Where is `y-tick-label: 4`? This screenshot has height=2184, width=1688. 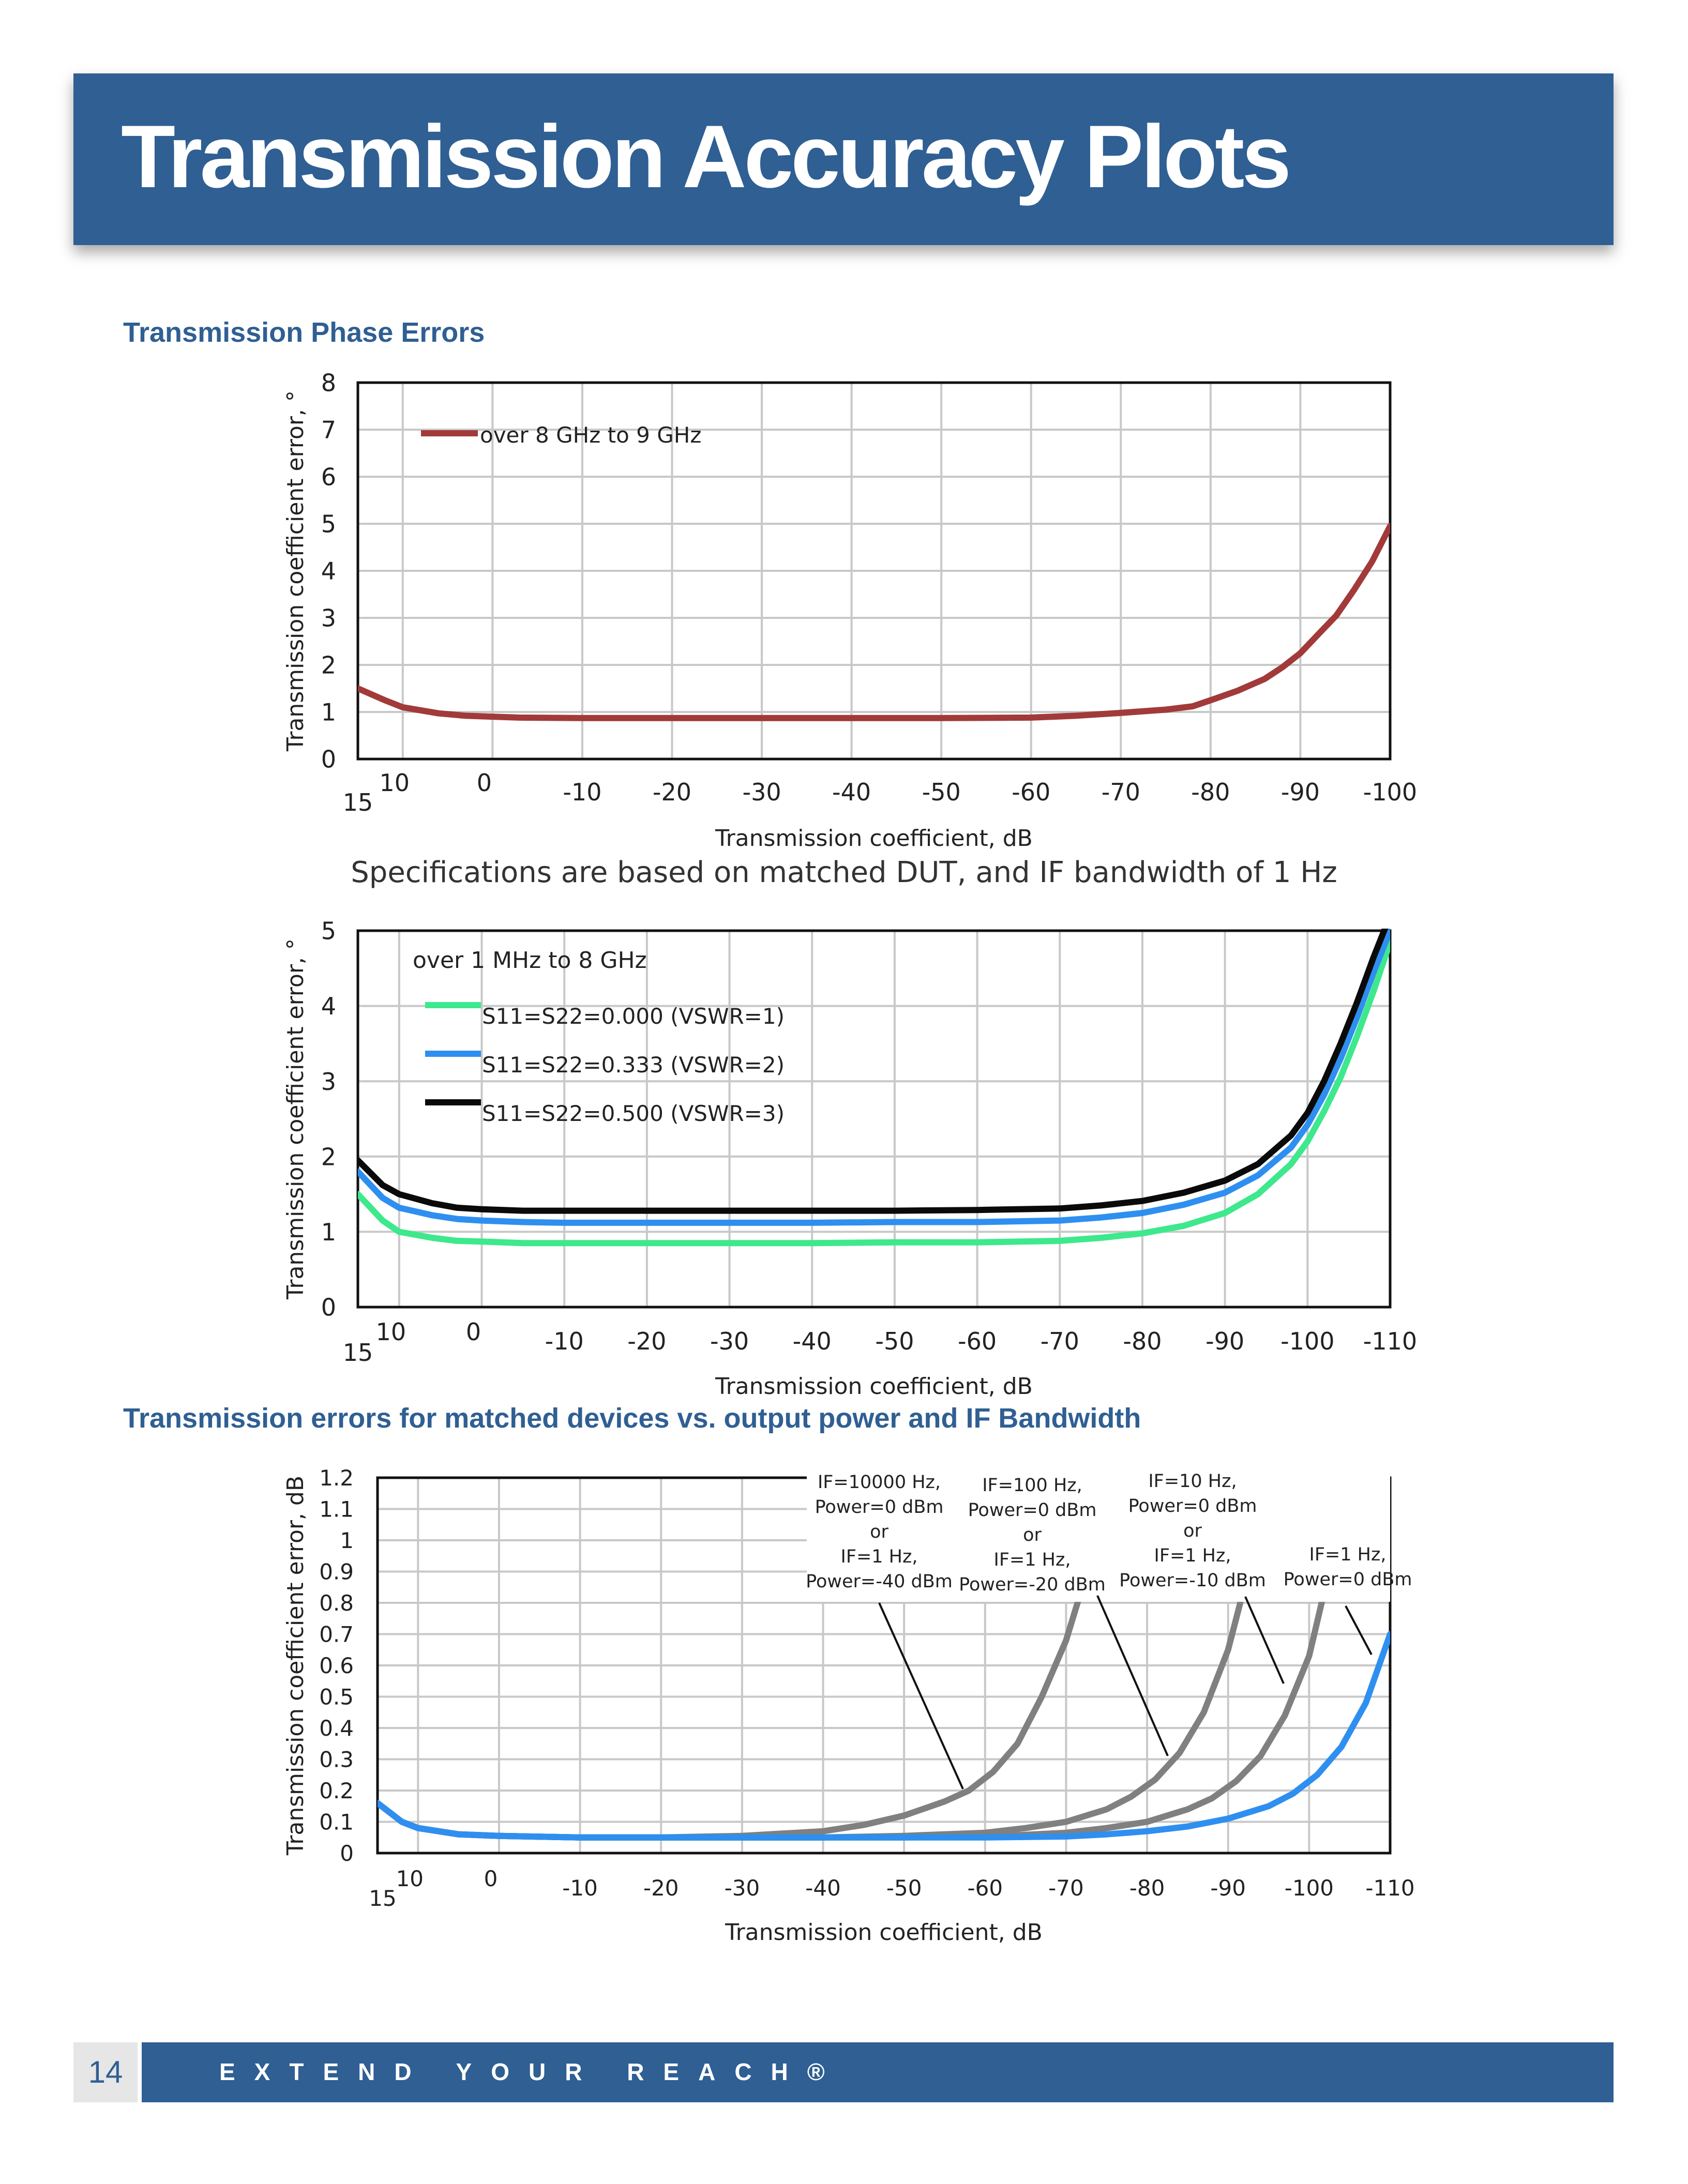
y-tick-label: 4 is located at coordinates (329, 571).